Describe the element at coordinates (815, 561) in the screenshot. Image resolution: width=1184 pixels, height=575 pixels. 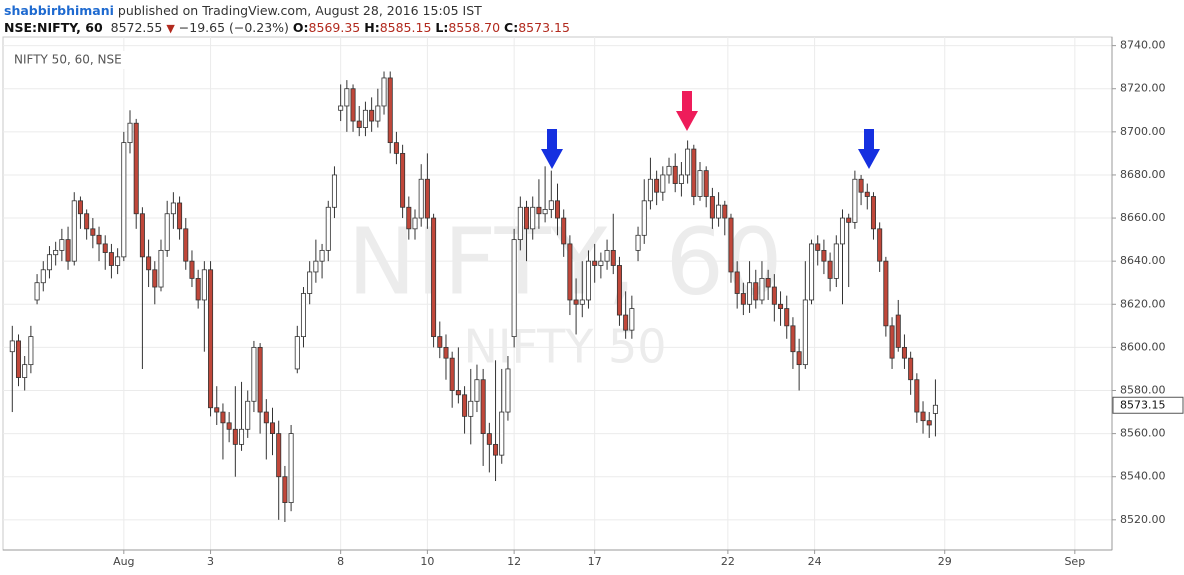
I see `x-tick-label: 24` at that location.